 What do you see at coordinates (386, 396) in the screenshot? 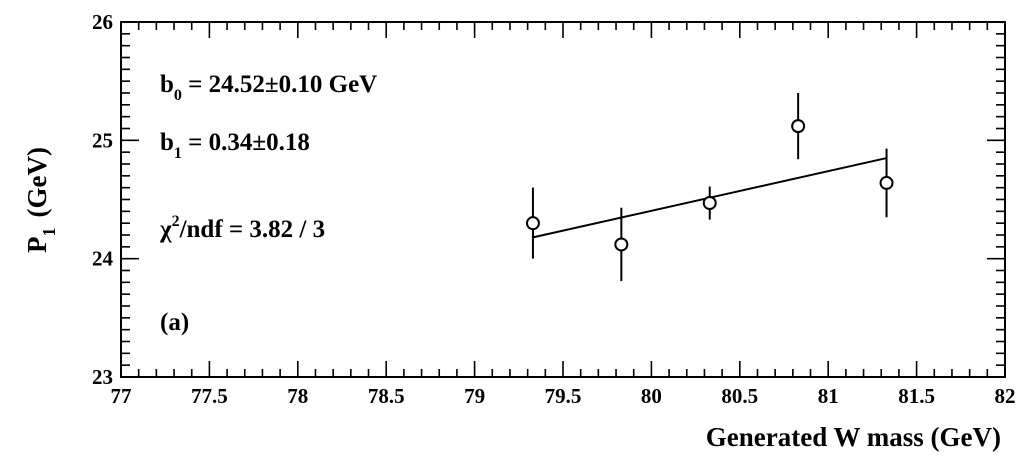
I see `x-tick-label: 78.5` at bounding box center [386, 396].